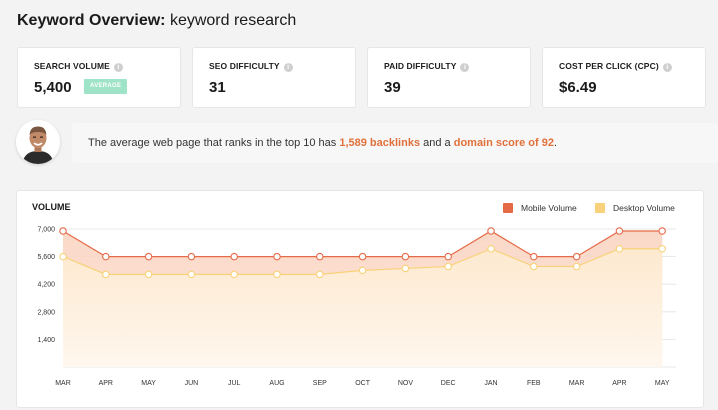  What do you see at coordinates (555, 143) in the screenshot?
I see `tip-suffix: .` at bounding box center [555, 143].